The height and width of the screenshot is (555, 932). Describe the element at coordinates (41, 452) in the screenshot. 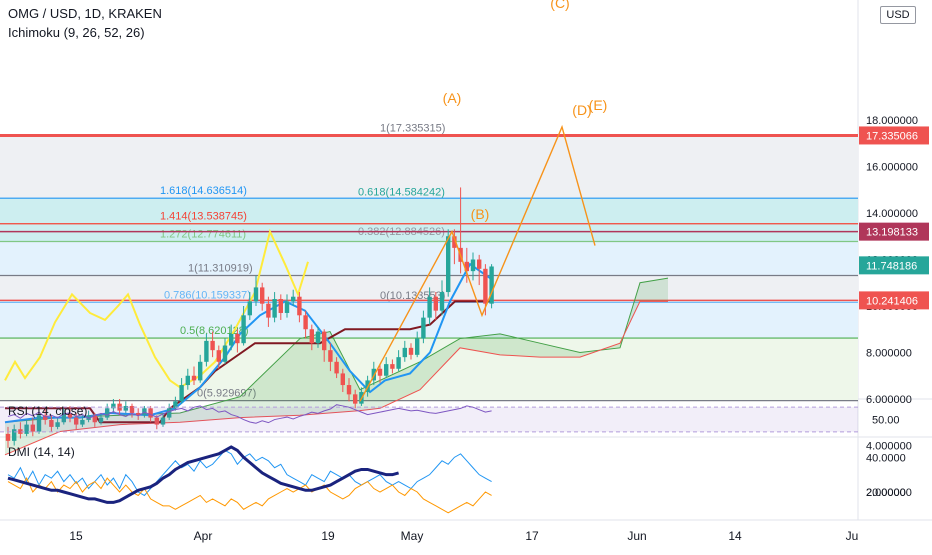

I see `dmi-legend: DMI (14, 14)` at that location.